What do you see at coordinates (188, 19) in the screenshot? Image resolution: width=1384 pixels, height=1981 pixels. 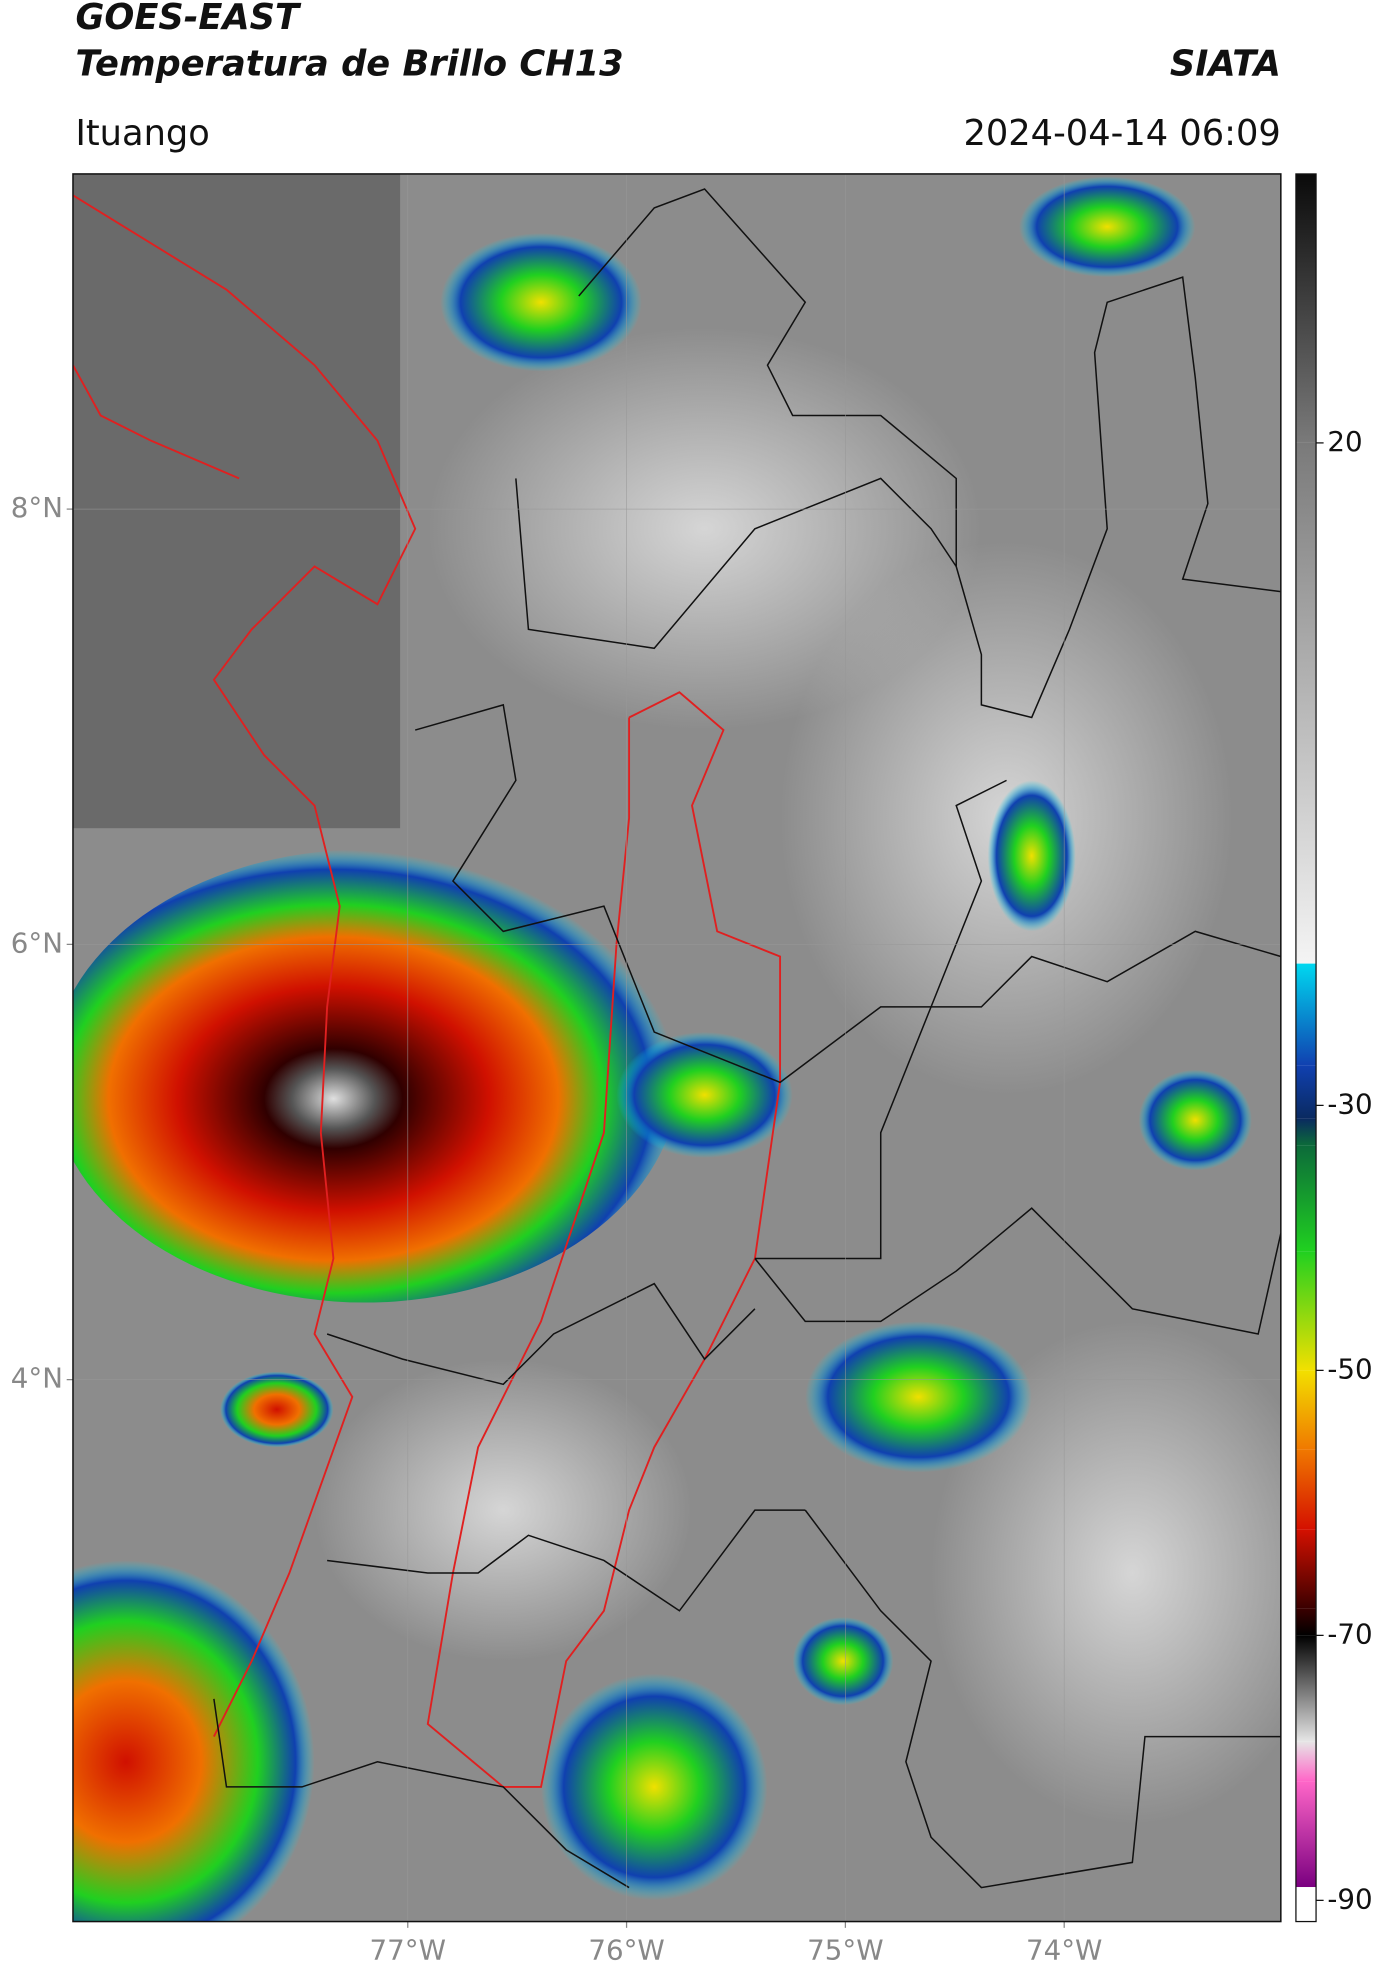 I see `title: GOES-EAST` at bounding box center [188, 19].